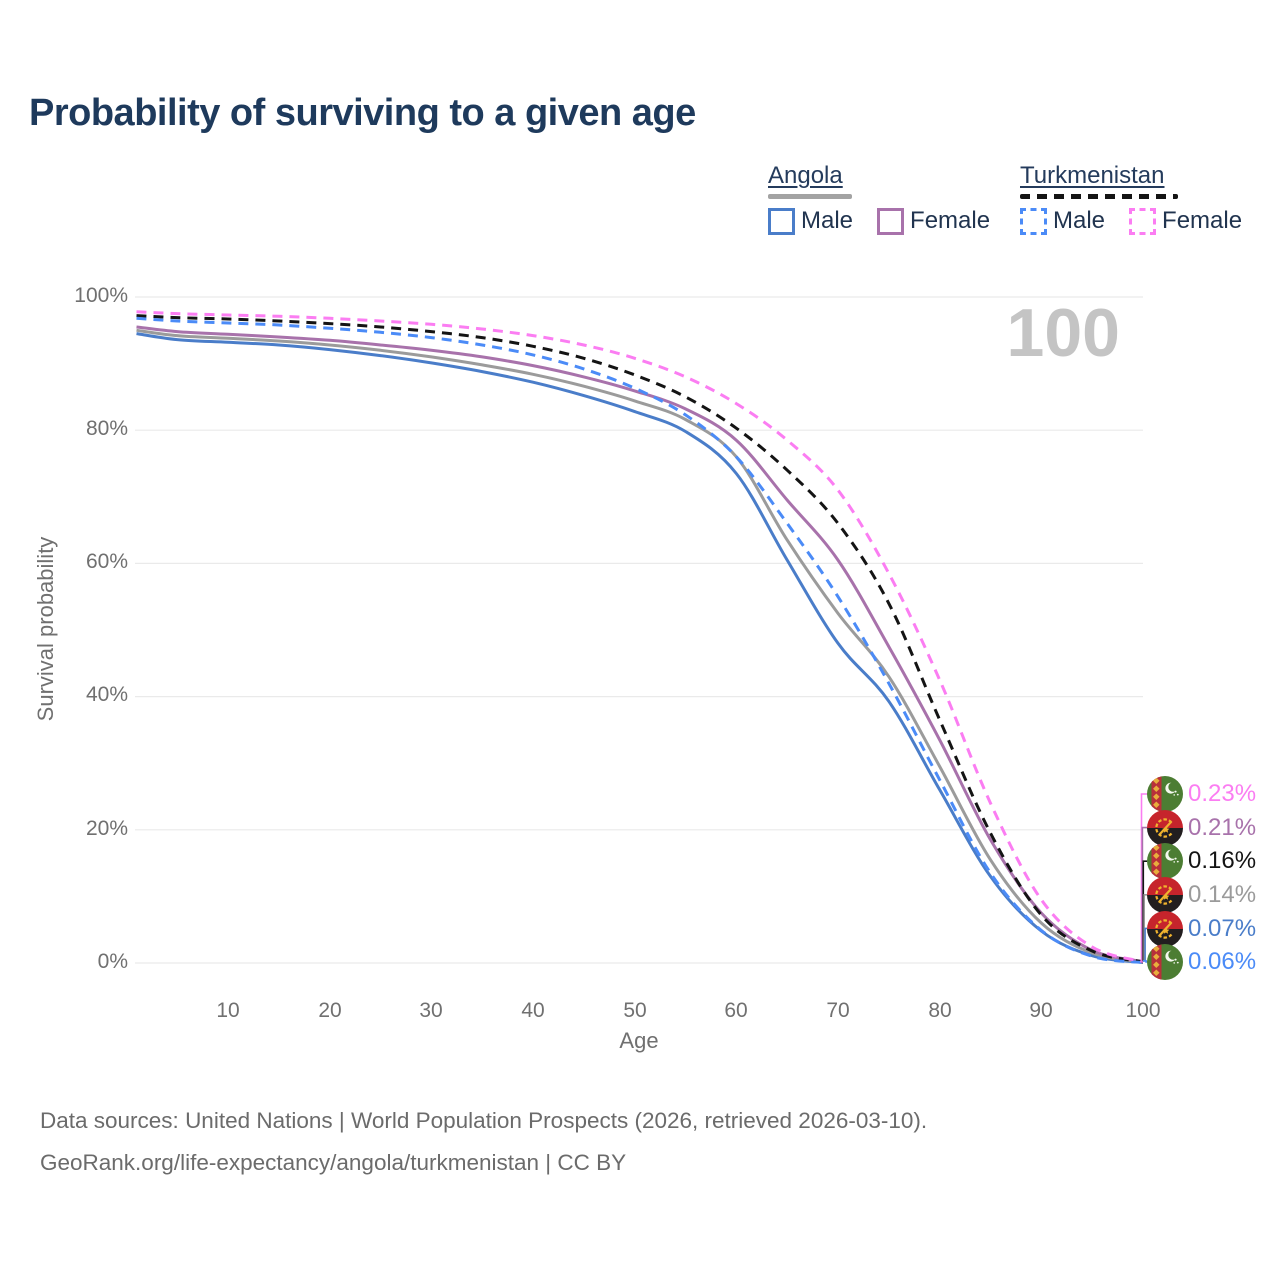 Image resolution: width=1280 pixels, height=1280 pixels. What do you see at coordinates (45, 629) in the screenshot?
I see `y-axis-title: Survival probability` at bounding box center [45, 629].